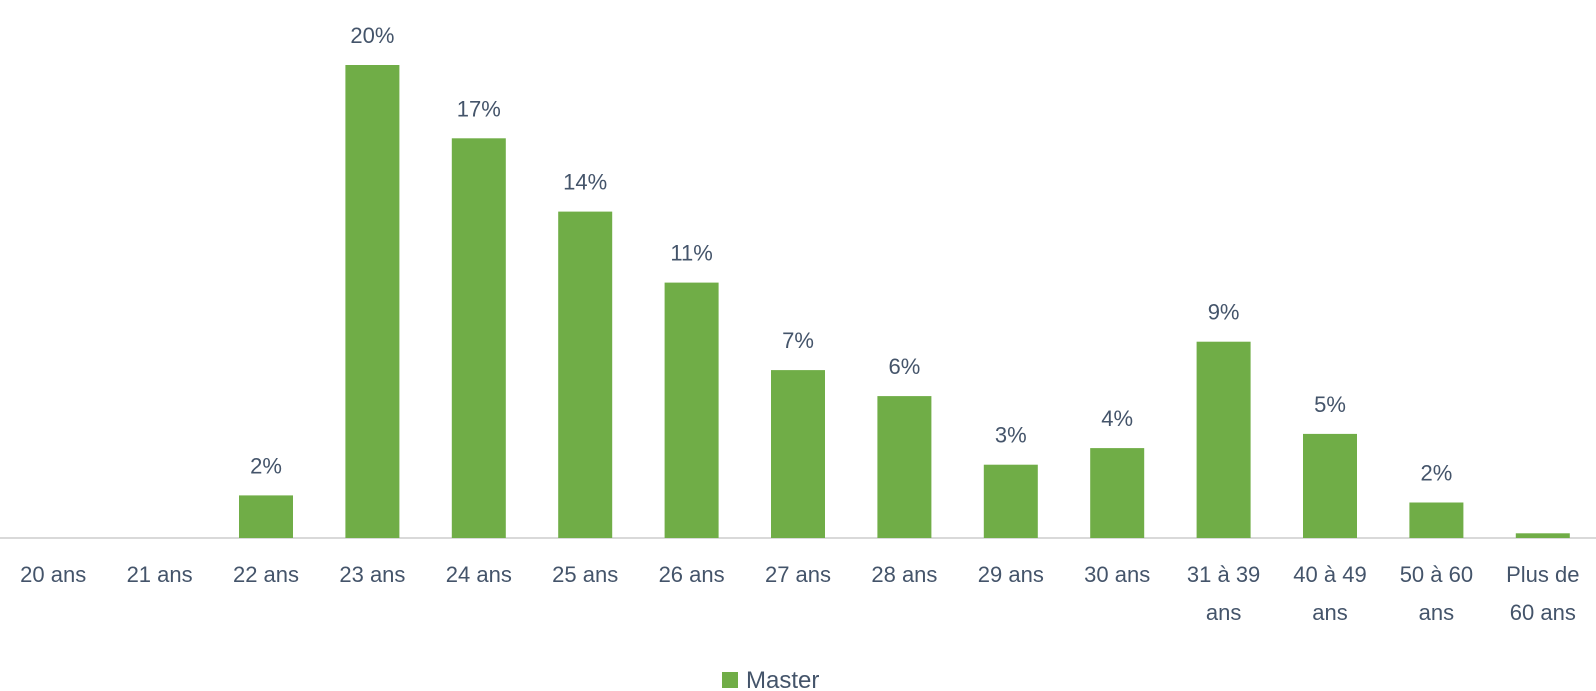 The width and height of the screenshot is (1596, 691). I want to click on data-label-14: 2%, so click(1437, 473).